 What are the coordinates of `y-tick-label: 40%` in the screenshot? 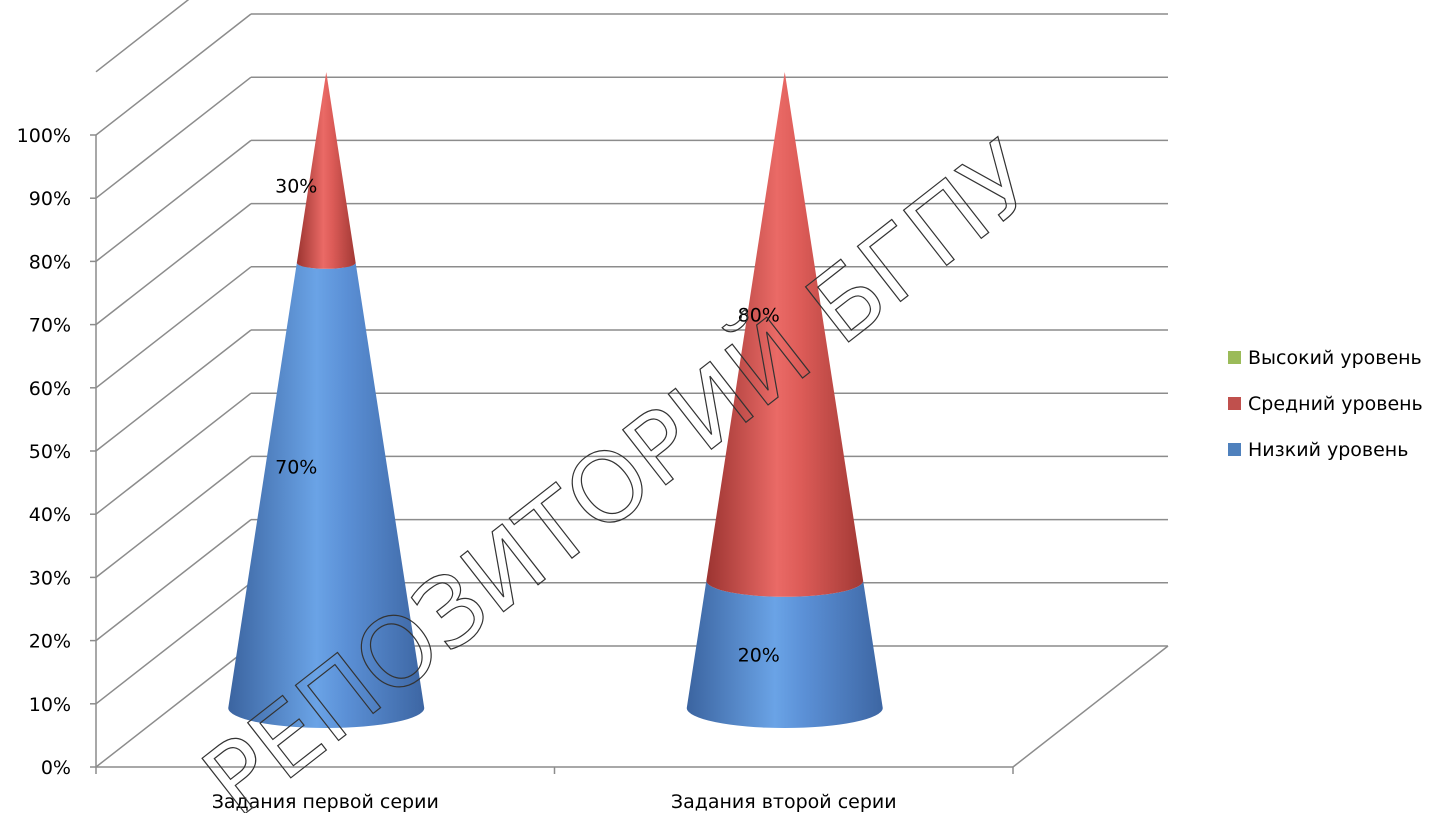 It's located at (50, 515).